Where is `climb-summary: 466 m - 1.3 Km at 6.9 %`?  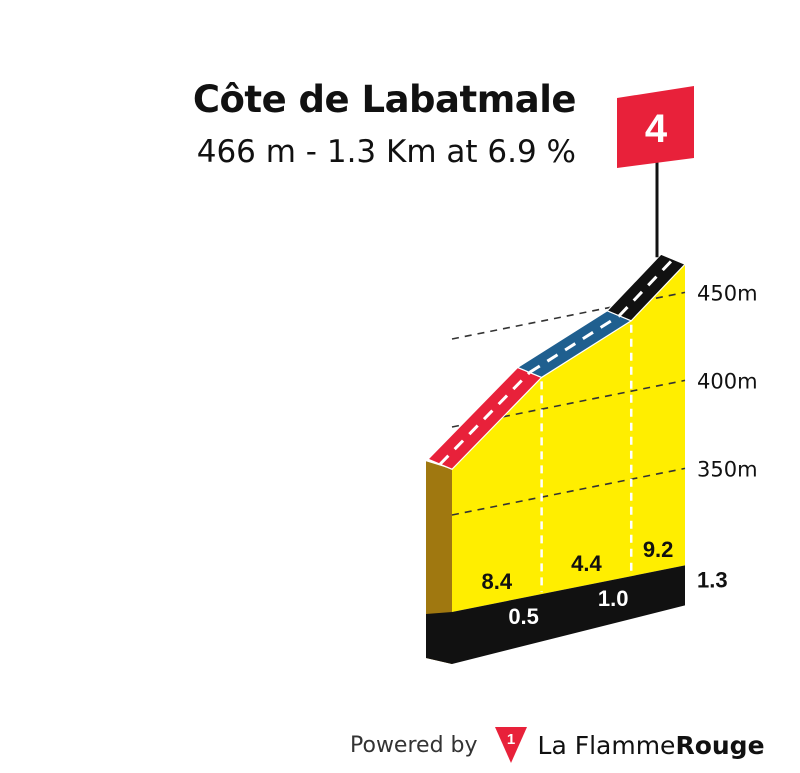
climb-summary: 466 m - 1.3 Km at 6.9 % is located at coordinates (386, 152).